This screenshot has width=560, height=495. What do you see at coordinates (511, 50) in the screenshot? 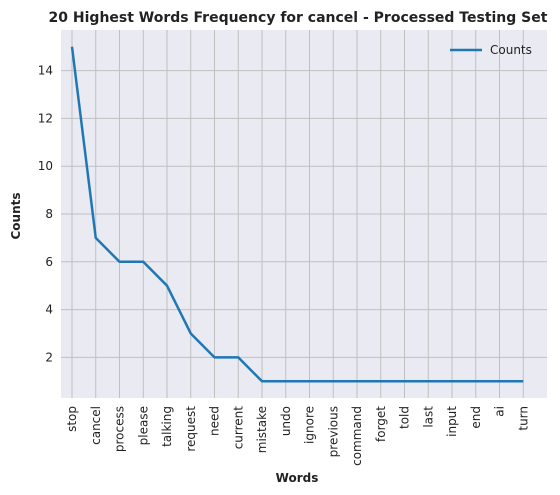
I see `legend-label: Counts` at bounding box center [511, 50].